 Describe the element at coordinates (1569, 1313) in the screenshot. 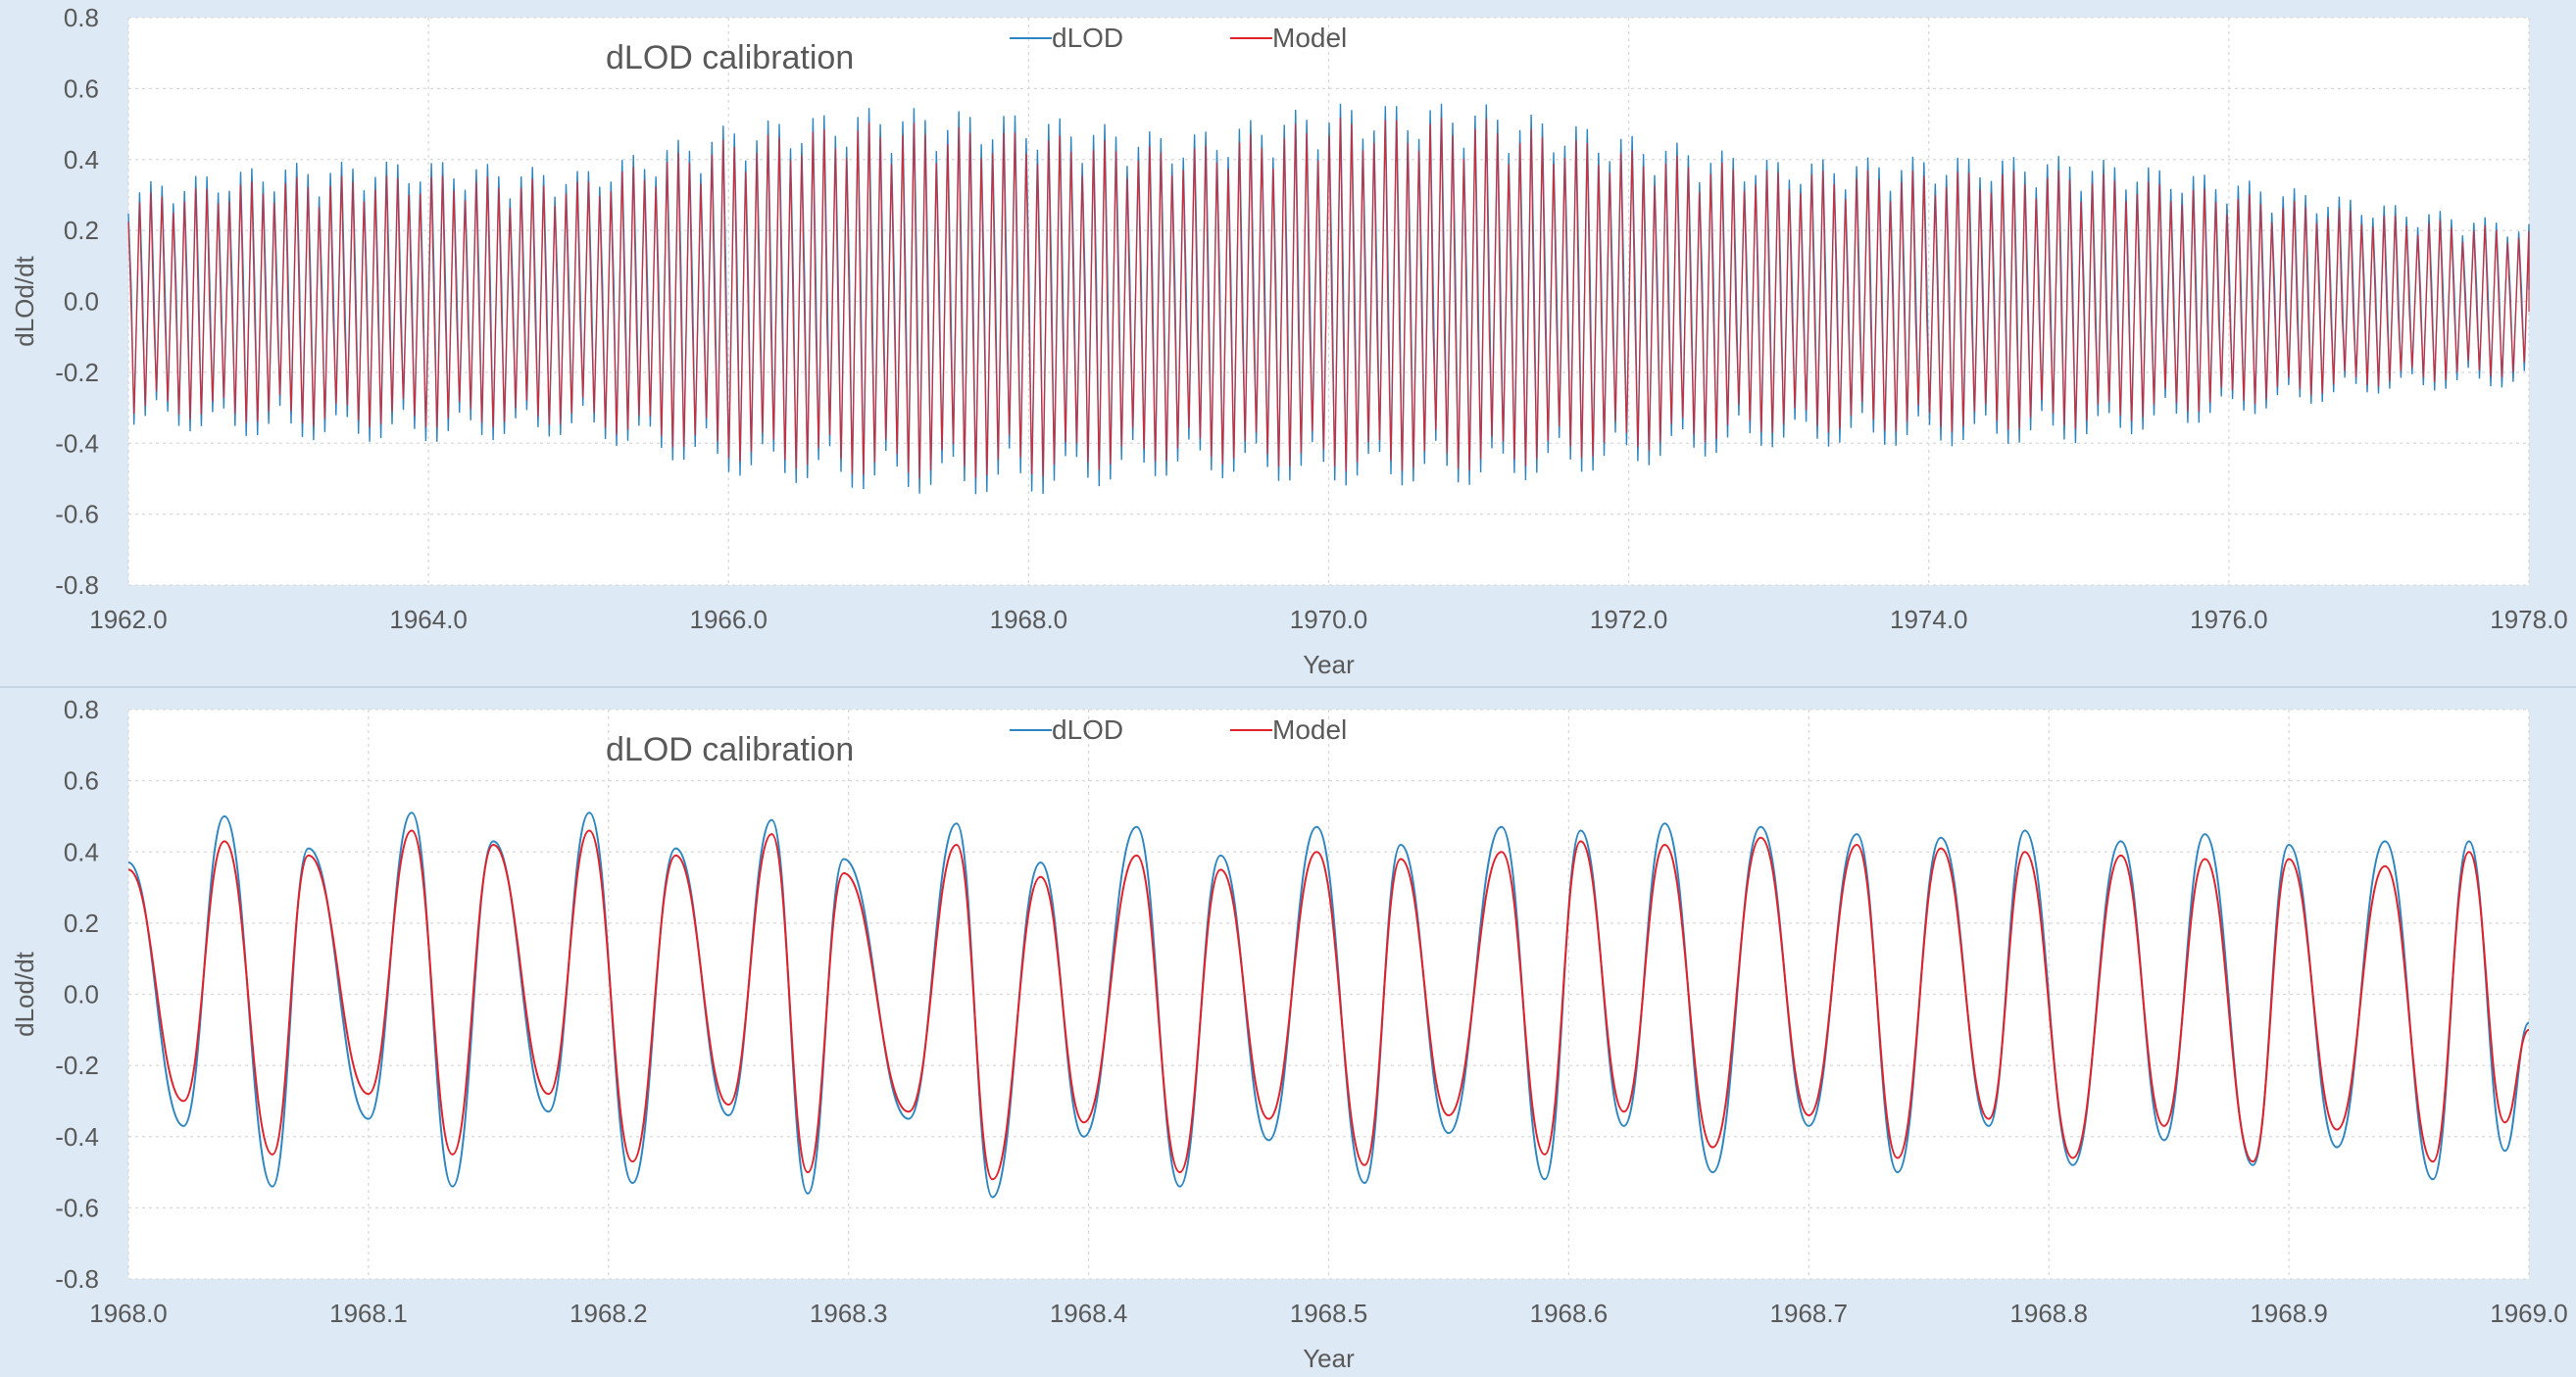

I see `x-tick-label: 1968.6` at that location.